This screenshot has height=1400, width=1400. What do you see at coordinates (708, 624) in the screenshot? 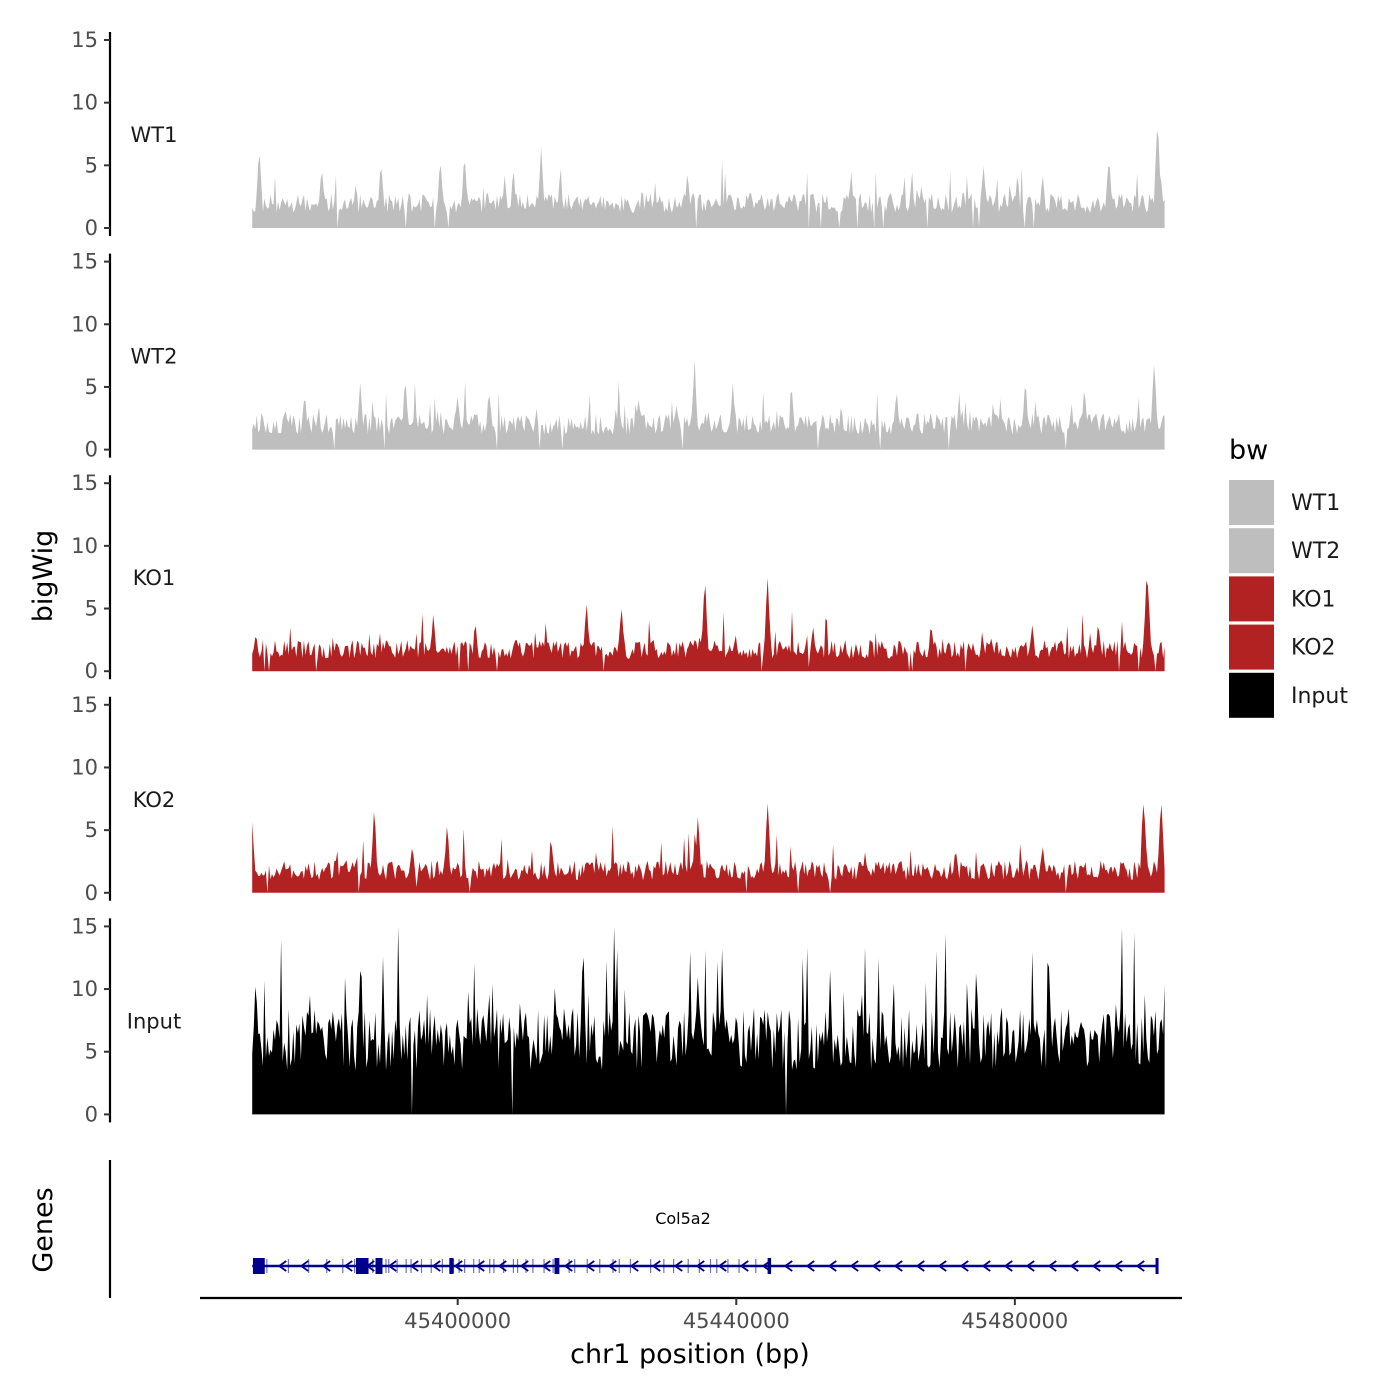
I see `coverage-area-ko1` at bounding box center [708, 624].